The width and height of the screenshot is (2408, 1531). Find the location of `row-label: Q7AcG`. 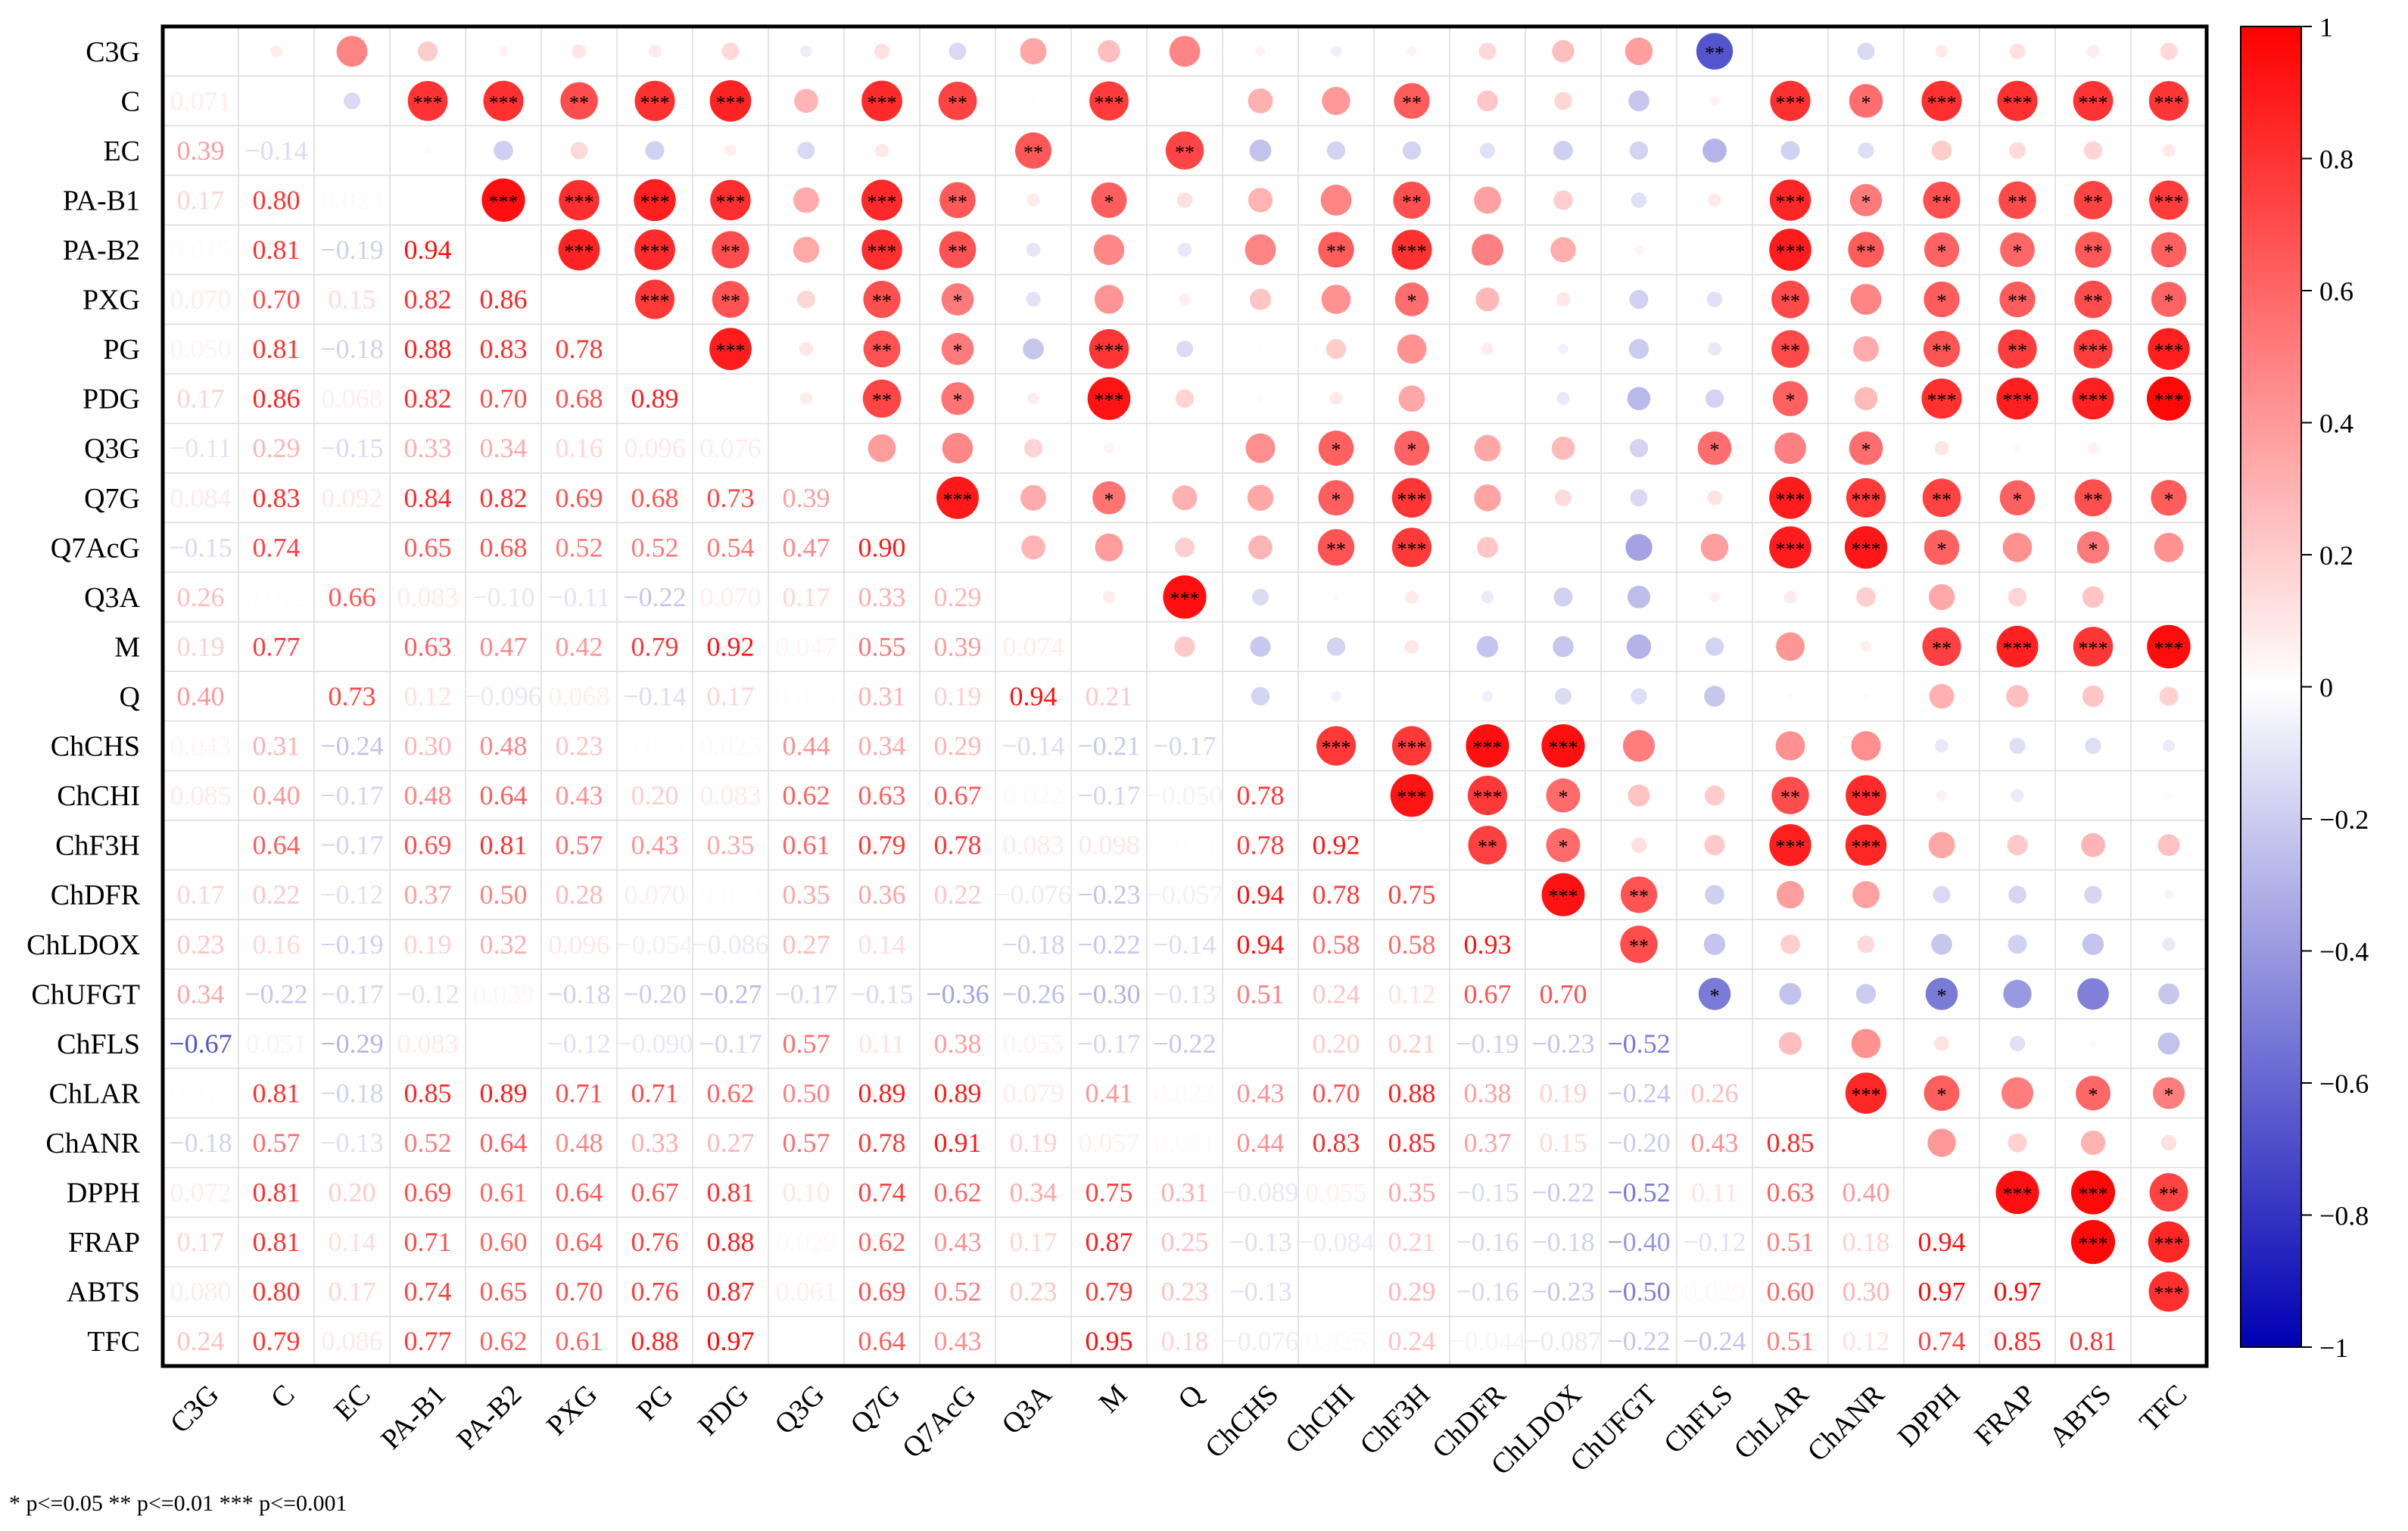

row-label: Q7AcG is located at coordinates (96, 548).